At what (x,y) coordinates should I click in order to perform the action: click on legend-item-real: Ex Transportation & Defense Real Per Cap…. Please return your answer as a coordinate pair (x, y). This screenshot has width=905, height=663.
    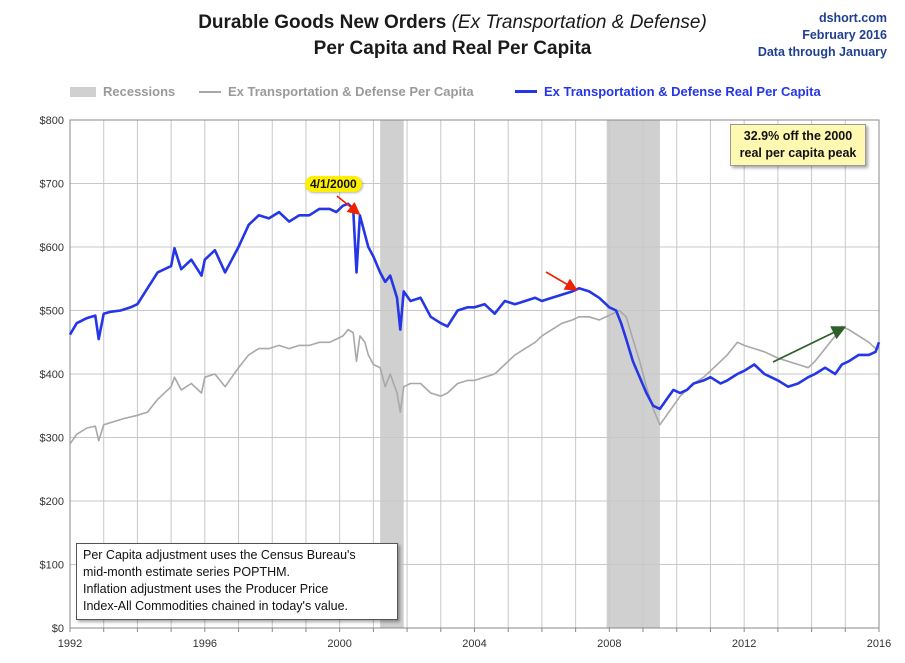
    Looking at the image, I should click on (668, 91).